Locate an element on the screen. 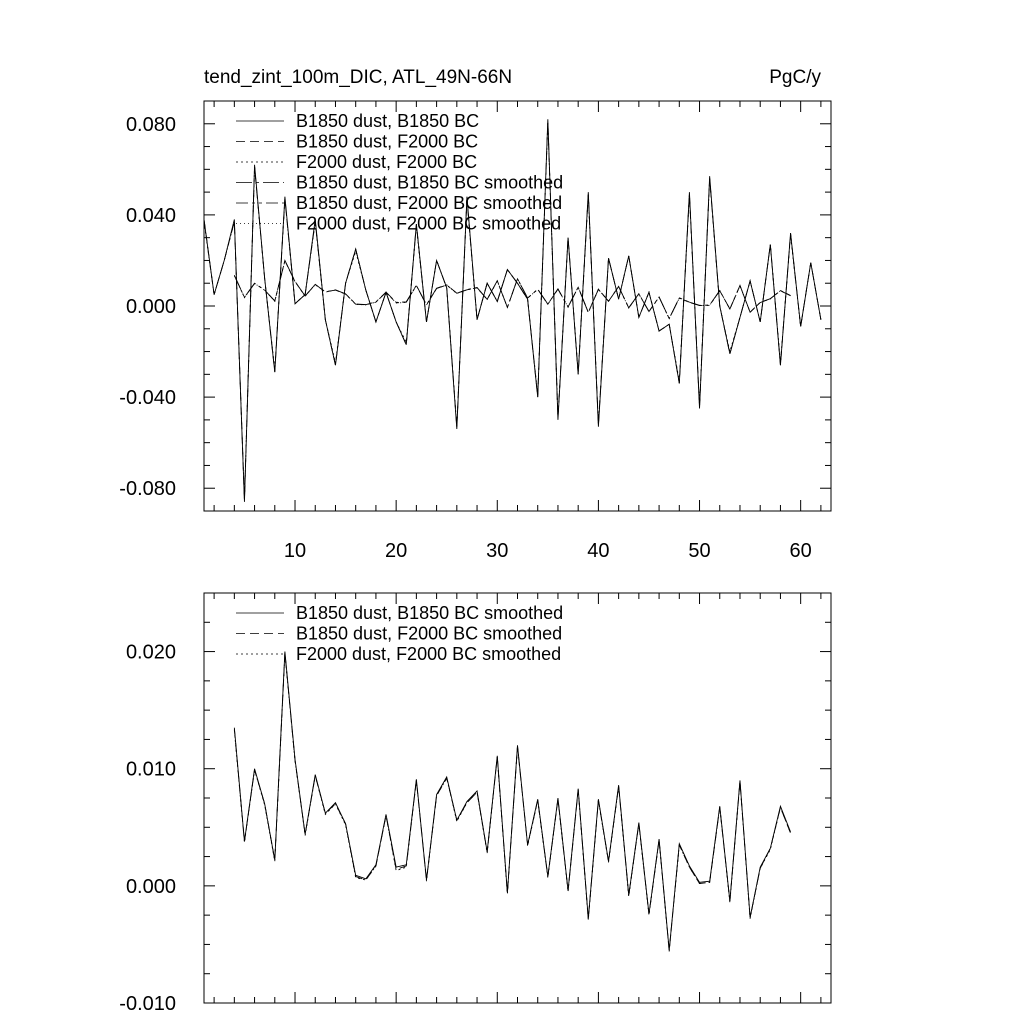  y-tick-label: -0.010 is located at coordinates (147, 1004).